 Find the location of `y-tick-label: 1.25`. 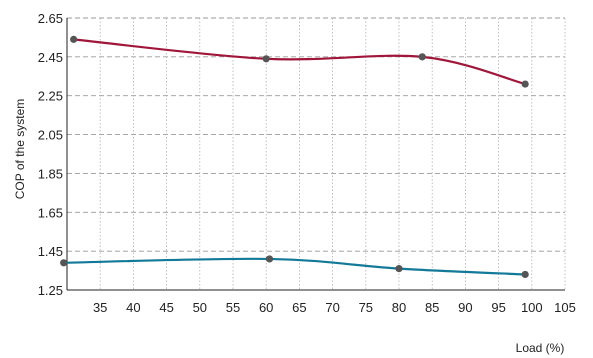

y-tick-label: 1.25 is located at coordinates (50, 290).